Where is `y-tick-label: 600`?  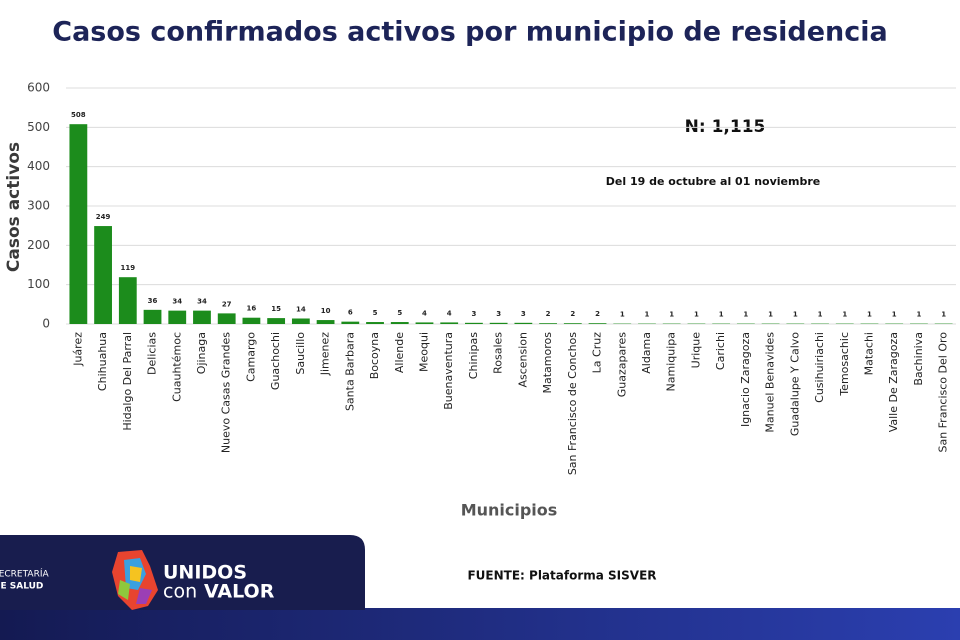 y-tick-label: 600 is located at coordinates (38, 88).